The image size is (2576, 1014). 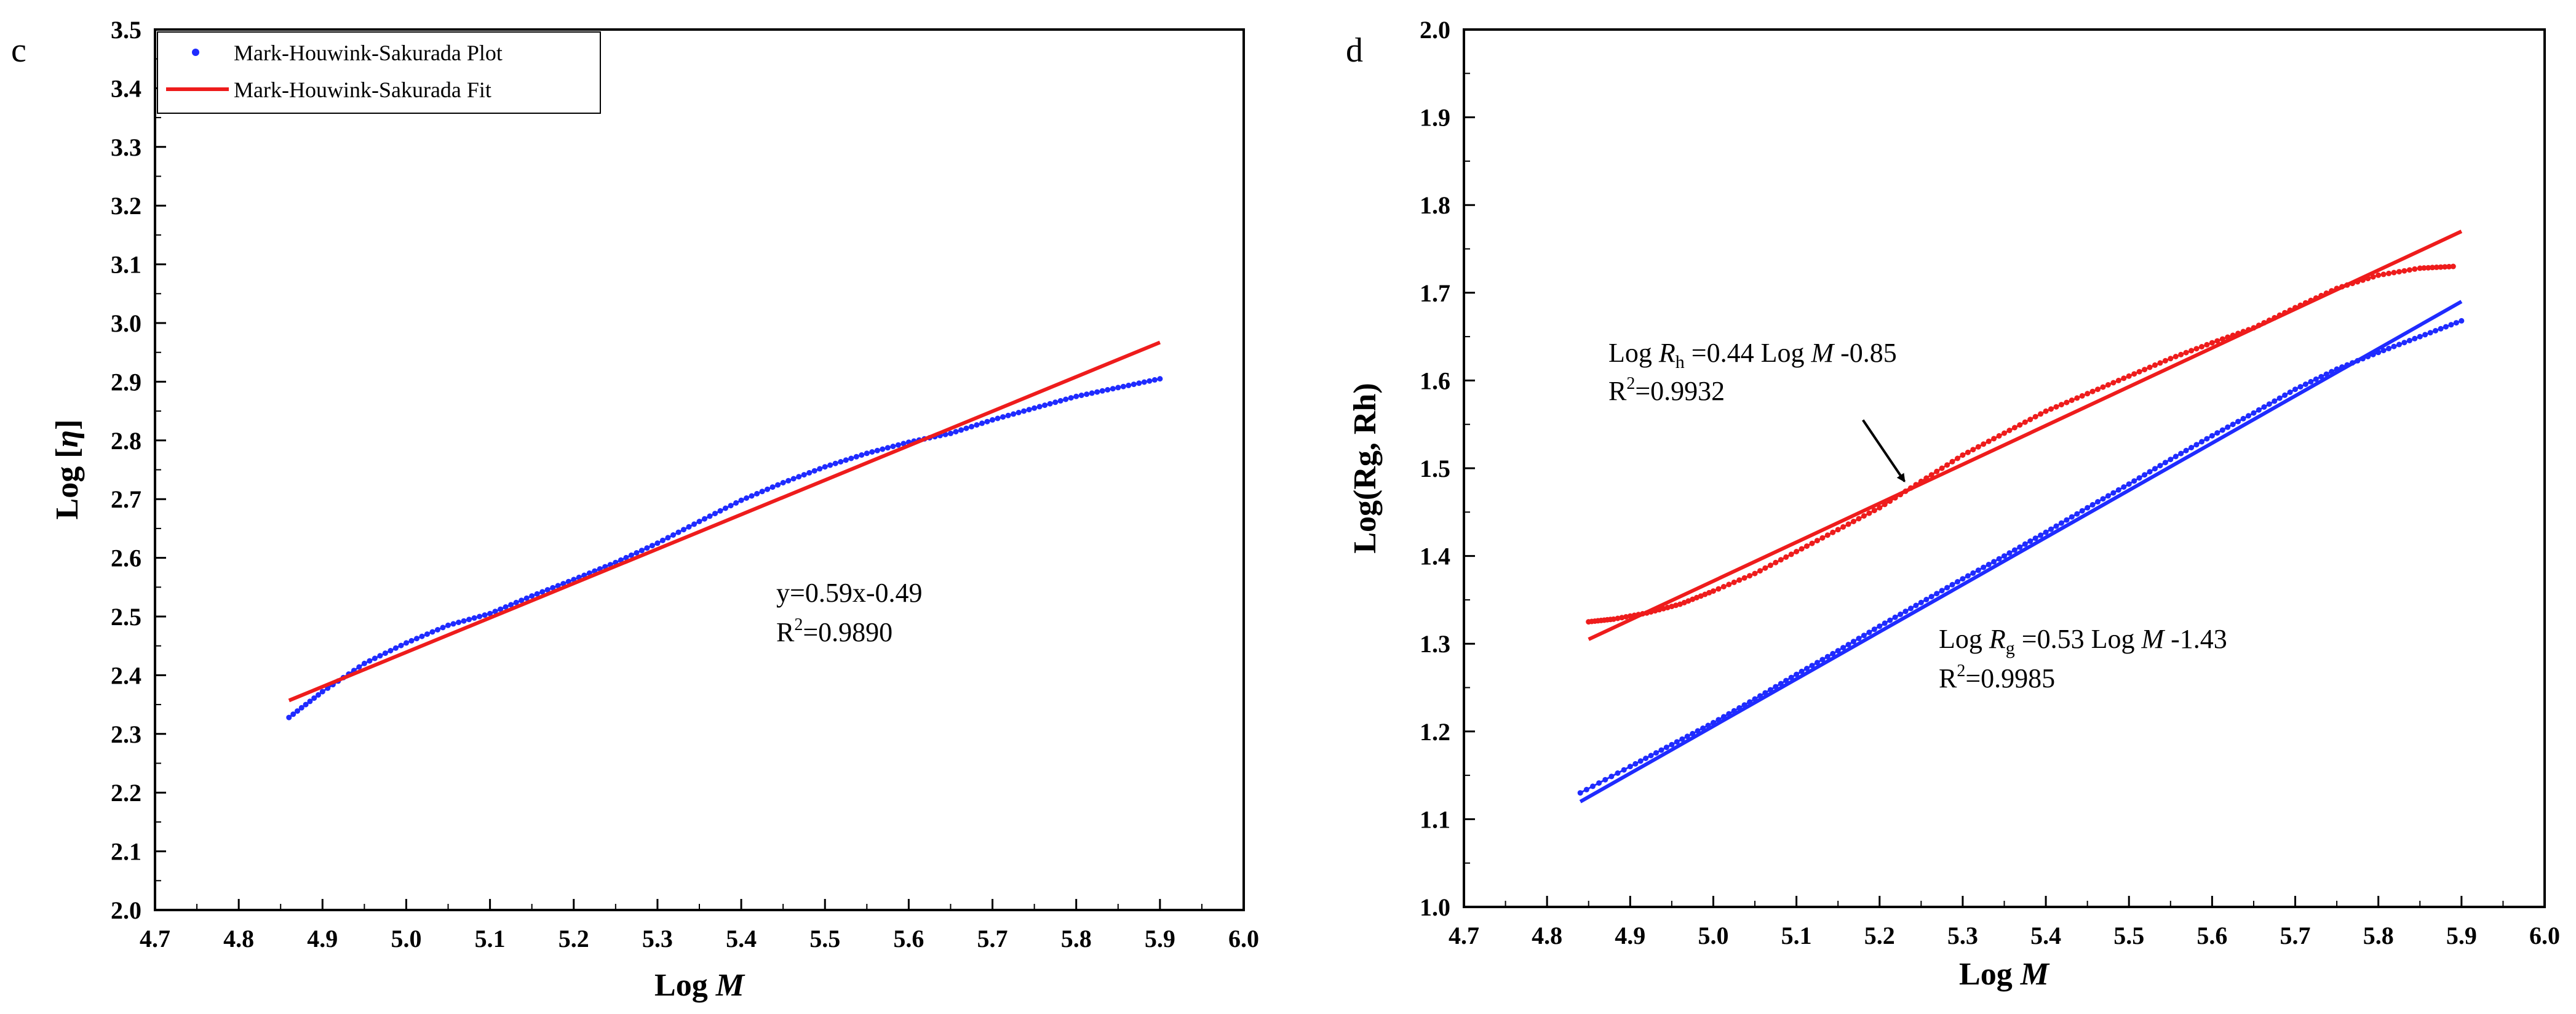 I want to click on panel-c-equation: y=0.59x-0.49 R2=0.9890, so click(x=849, y=612).